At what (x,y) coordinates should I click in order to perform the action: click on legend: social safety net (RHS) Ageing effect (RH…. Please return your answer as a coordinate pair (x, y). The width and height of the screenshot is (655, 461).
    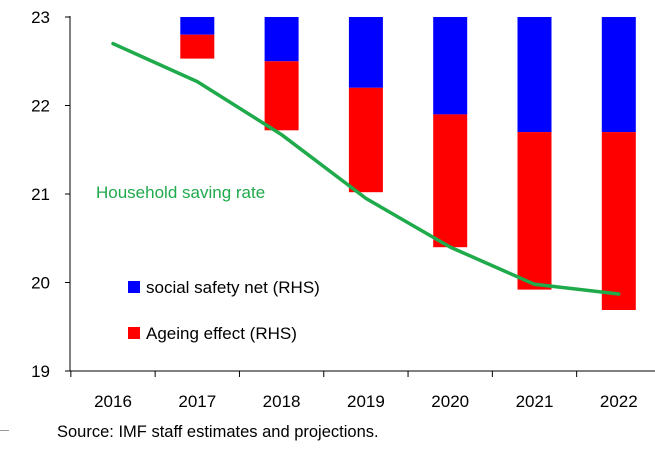
    Looking at the image, I should click on (224, 310).